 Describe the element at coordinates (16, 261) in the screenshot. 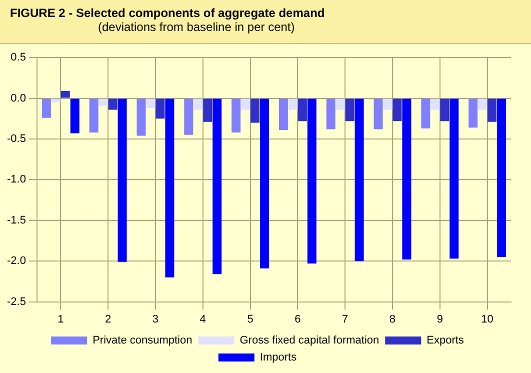

I see `y-tick-label: -2.0` at that location.